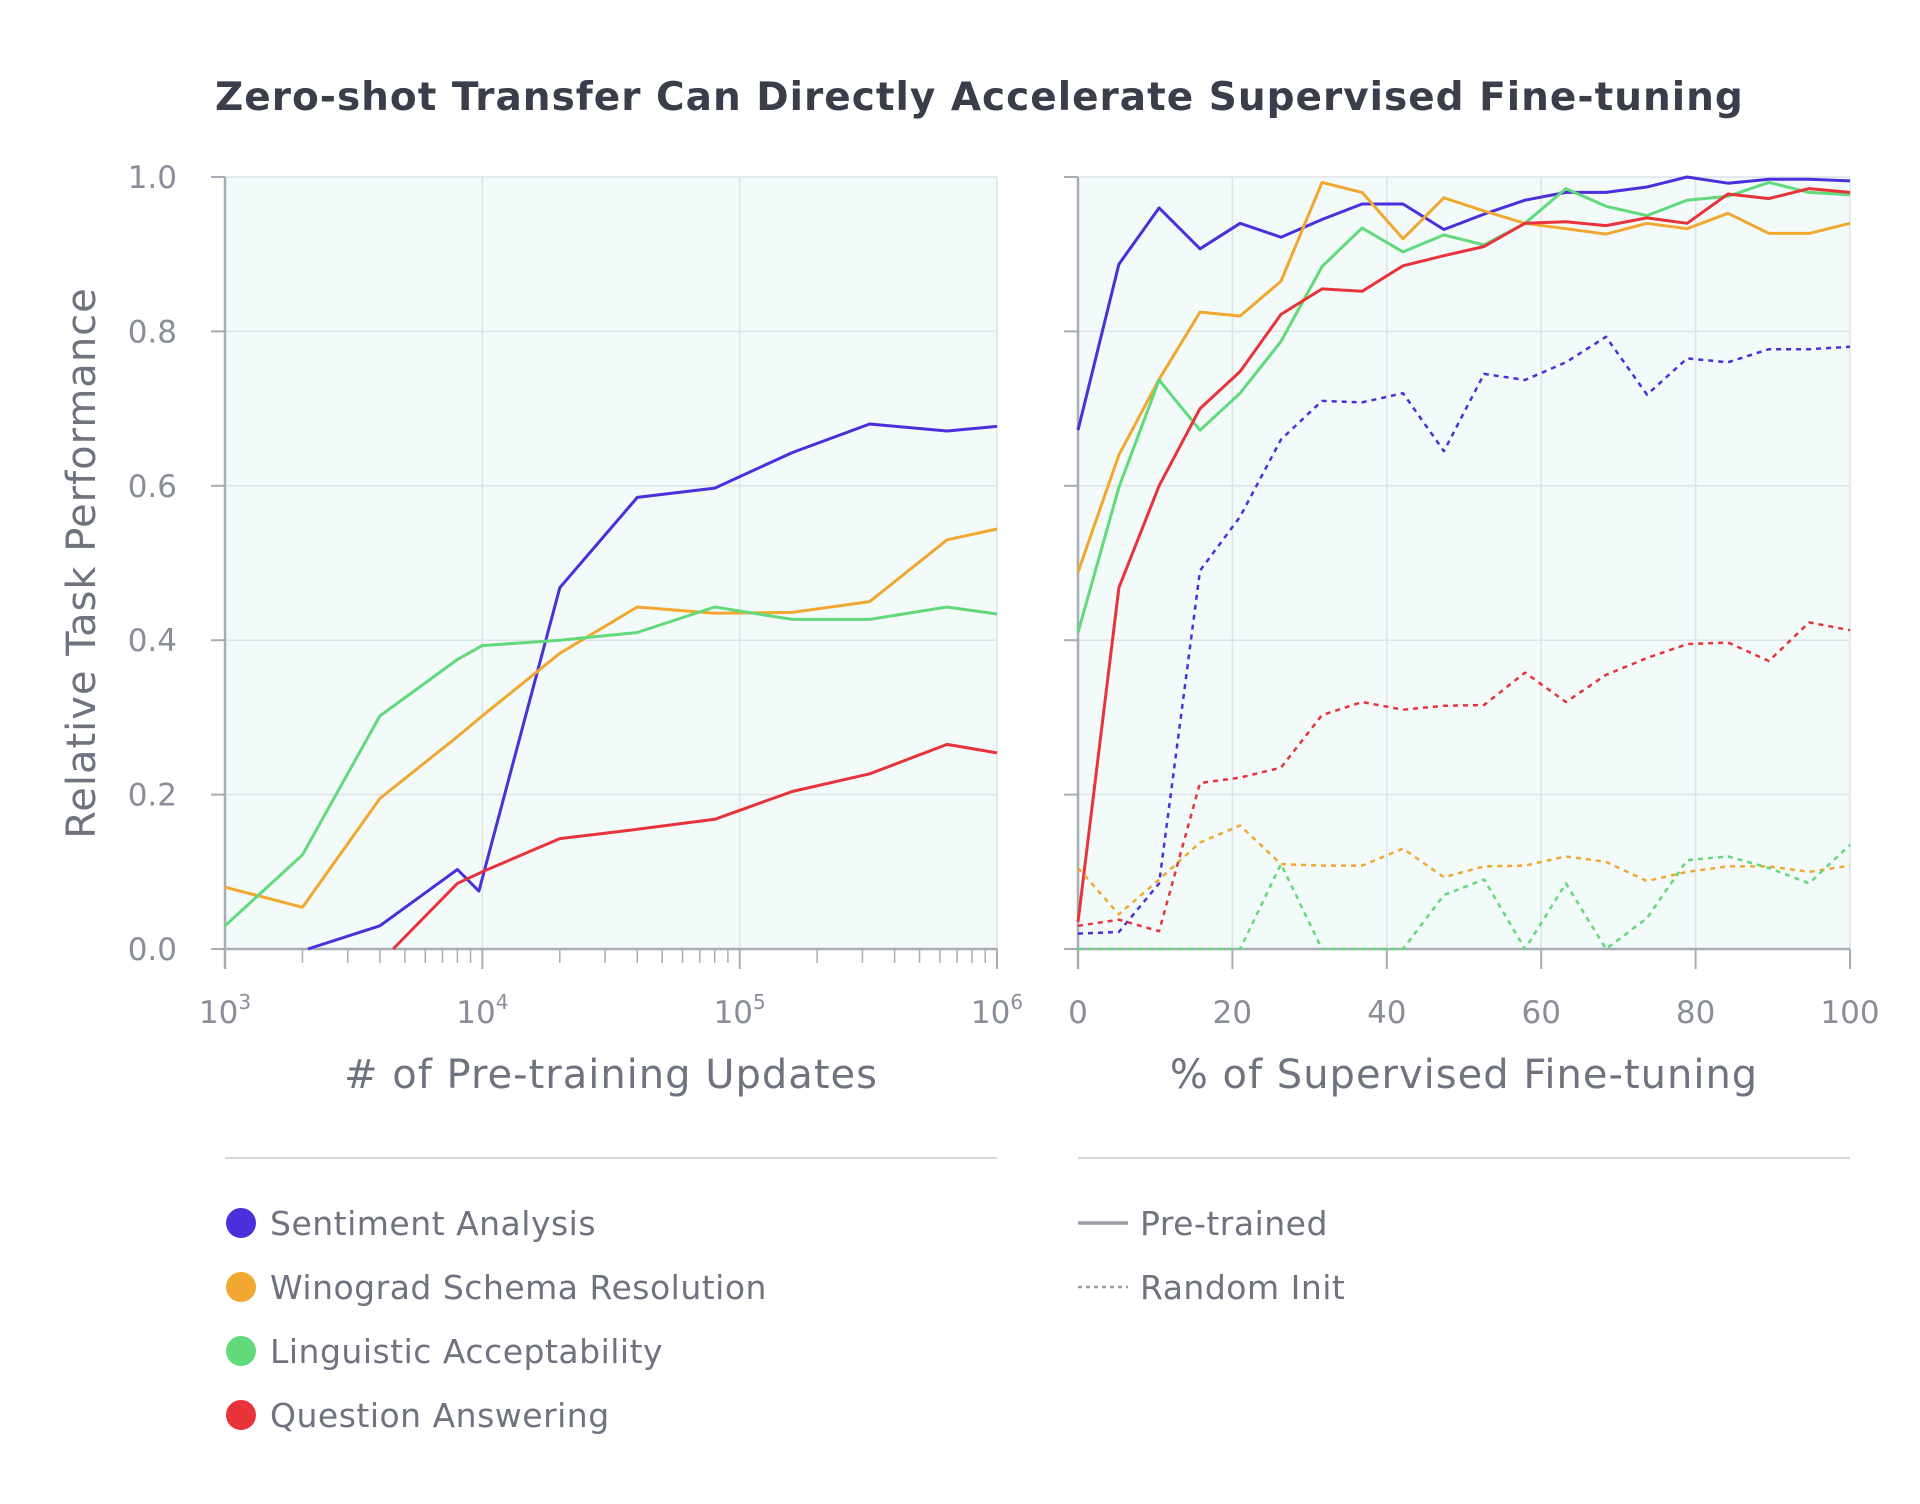 Image resolution: width=1920 pixels, height=1504 pixels. I want to click on legend-label: Linguistic Acceptability, so click(466, 1351).